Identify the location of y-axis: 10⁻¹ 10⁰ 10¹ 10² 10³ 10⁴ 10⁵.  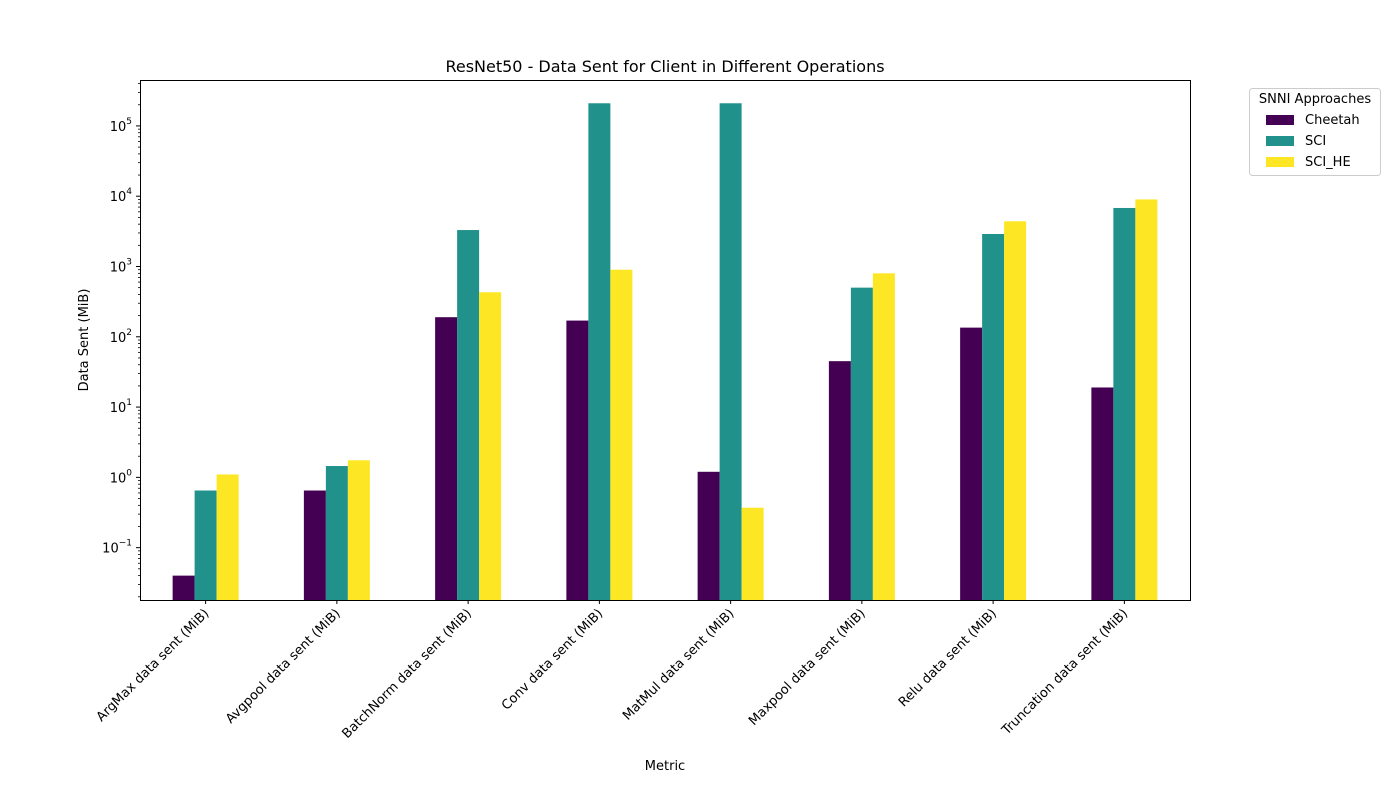
(121, 340).